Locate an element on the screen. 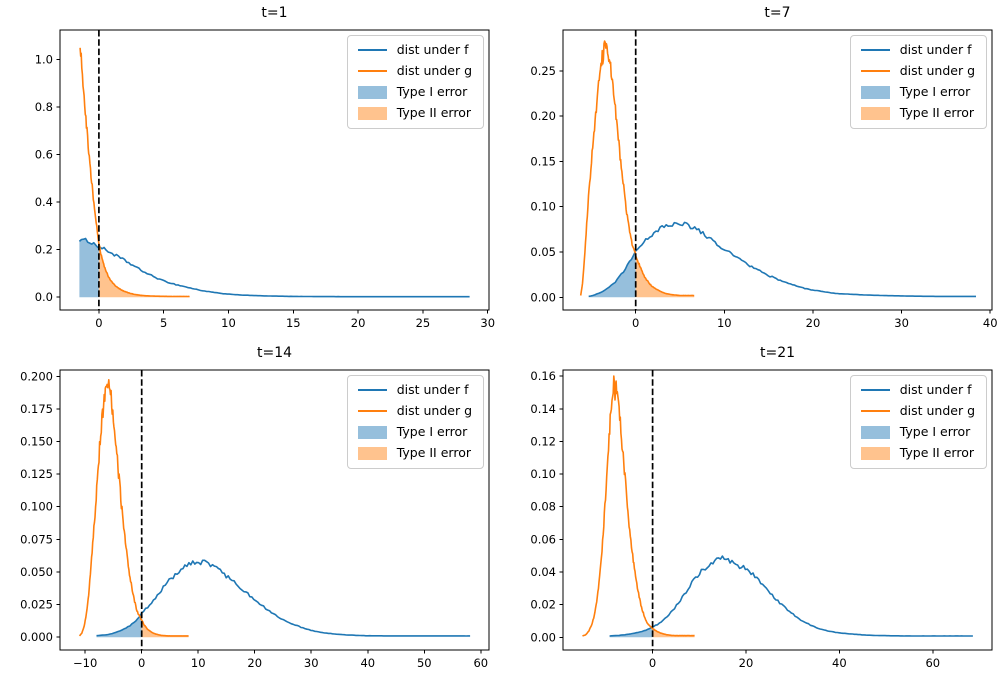 This screenshot has width=1006, height=680. y-tick-label: 0.08 is located at coordinates (543, 507).